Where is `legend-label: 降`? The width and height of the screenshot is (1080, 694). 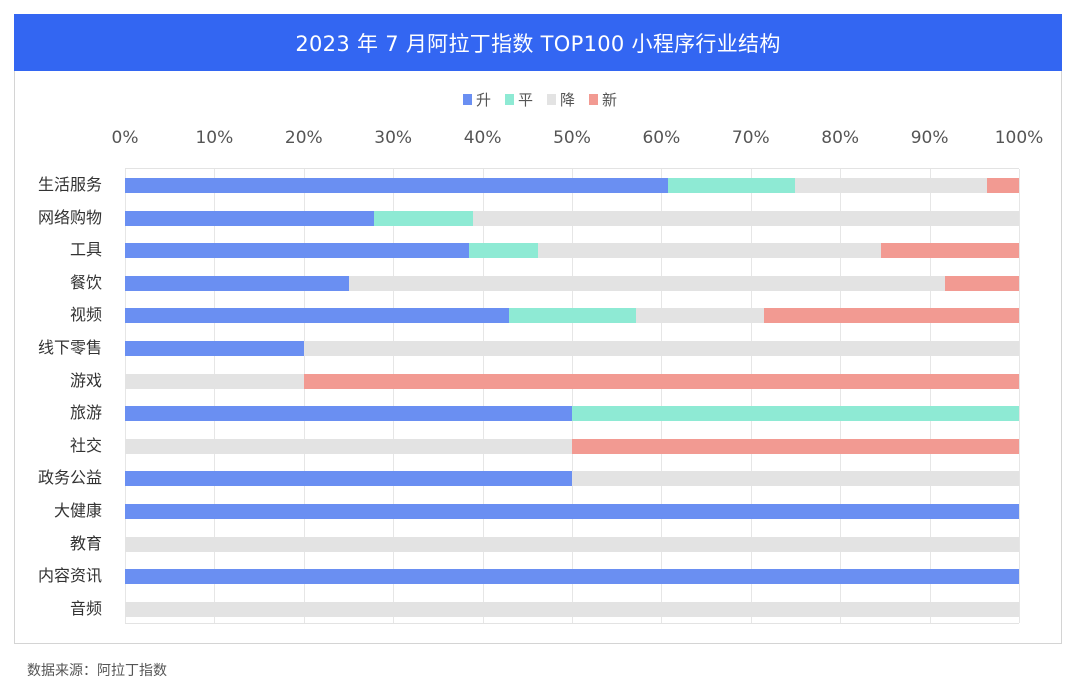
legend-label: 降 is located at coordinates (568, 100).